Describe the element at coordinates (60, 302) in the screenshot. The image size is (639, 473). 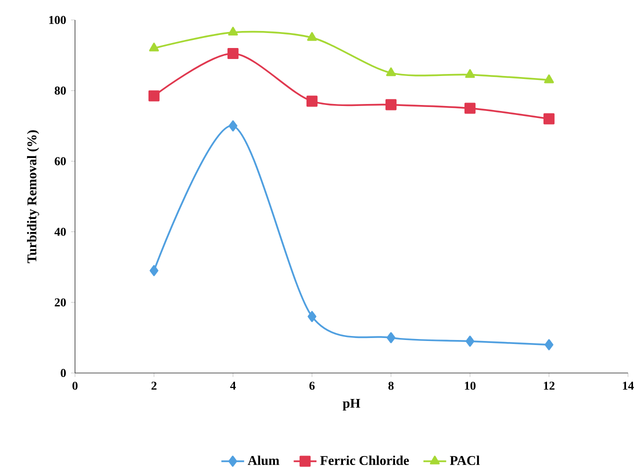
I see `y-tick-label: 20` at that location.